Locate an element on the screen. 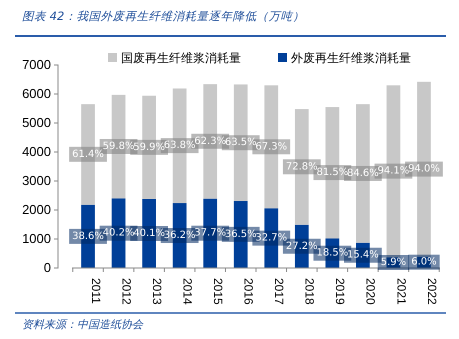 Image resolution: width=459 pixels, height=339 pixels. annotation: 59.8% is located at coordinates (118, 146).